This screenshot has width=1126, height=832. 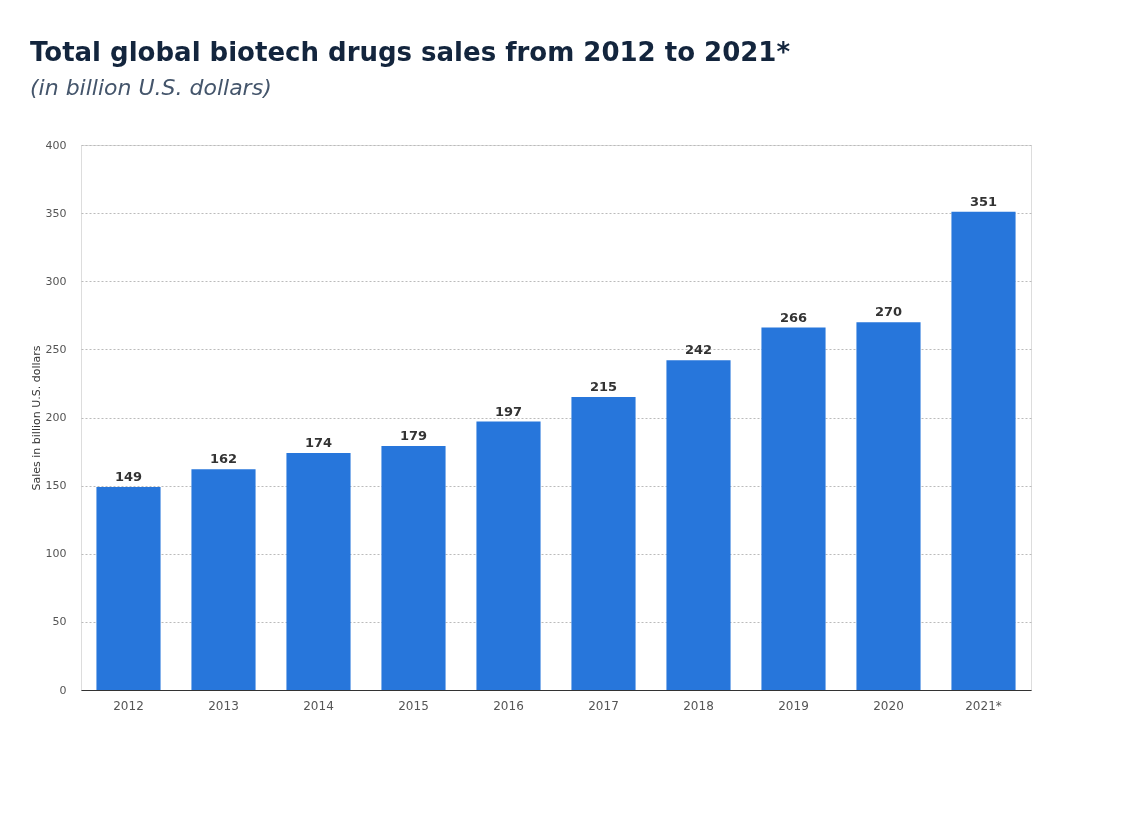 I want to click on data-label: 197, so click(x=508, y=411).